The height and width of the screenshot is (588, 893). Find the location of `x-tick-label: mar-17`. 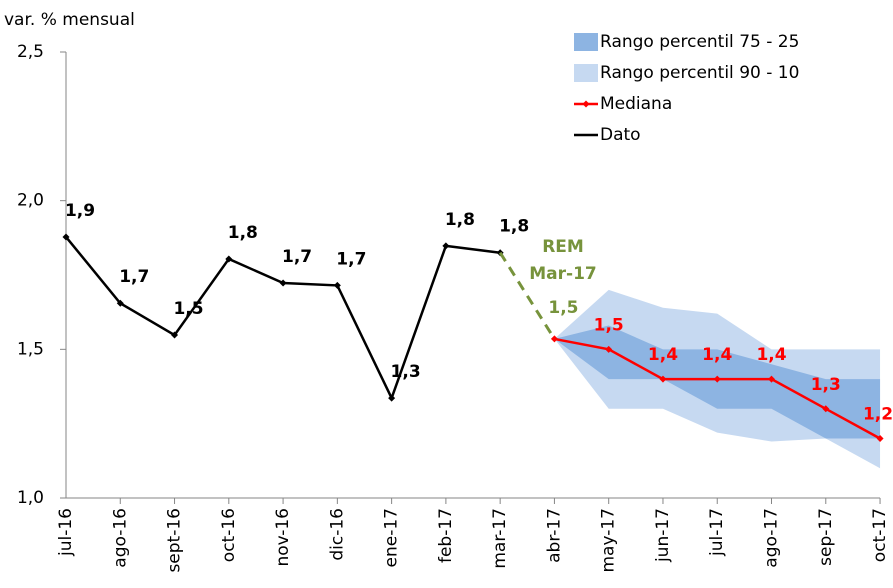

x-tick-label: mar-17 is located at coordinates (500, 538).